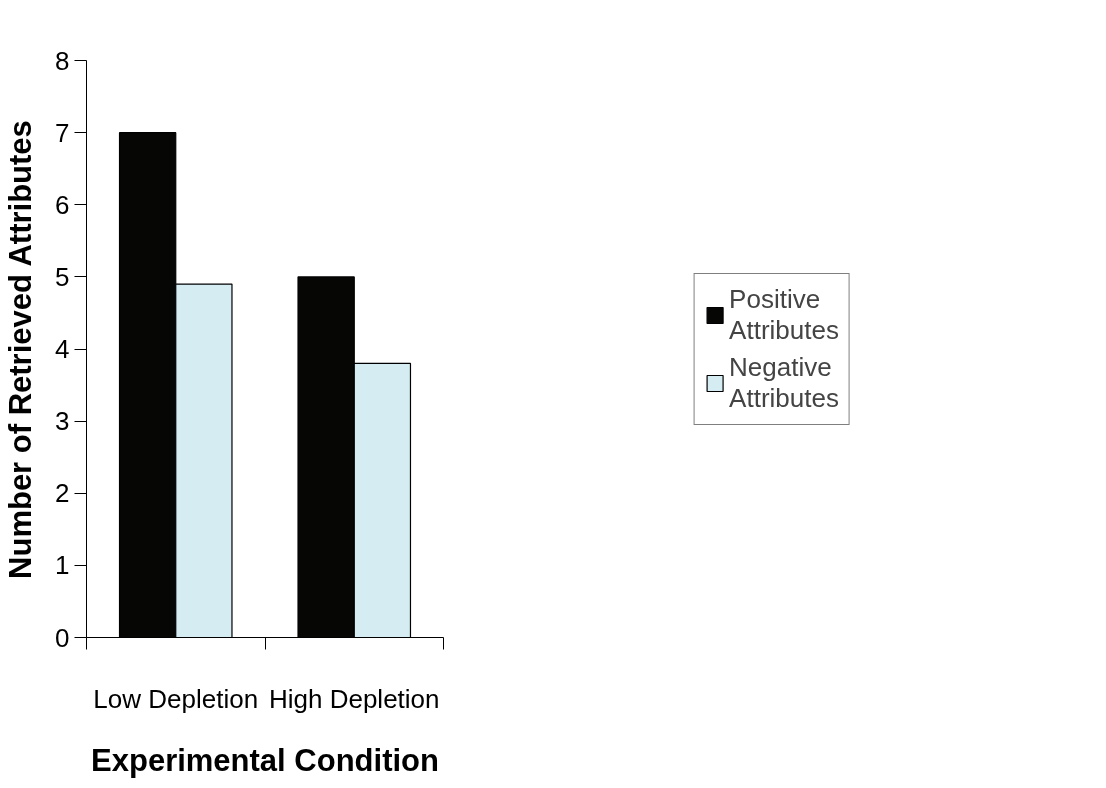 The height and width of the screenshot is (788, 1106). I want to click on legend-label: Negative Attributes, so click(784, 382).